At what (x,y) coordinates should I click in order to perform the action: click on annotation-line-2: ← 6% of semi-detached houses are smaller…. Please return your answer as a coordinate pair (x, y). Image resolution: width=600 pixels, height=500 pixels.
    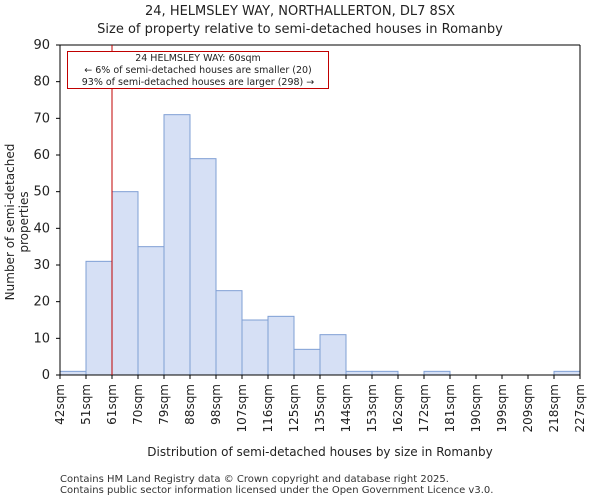
    Looking at the image, I should click on (198, 70).